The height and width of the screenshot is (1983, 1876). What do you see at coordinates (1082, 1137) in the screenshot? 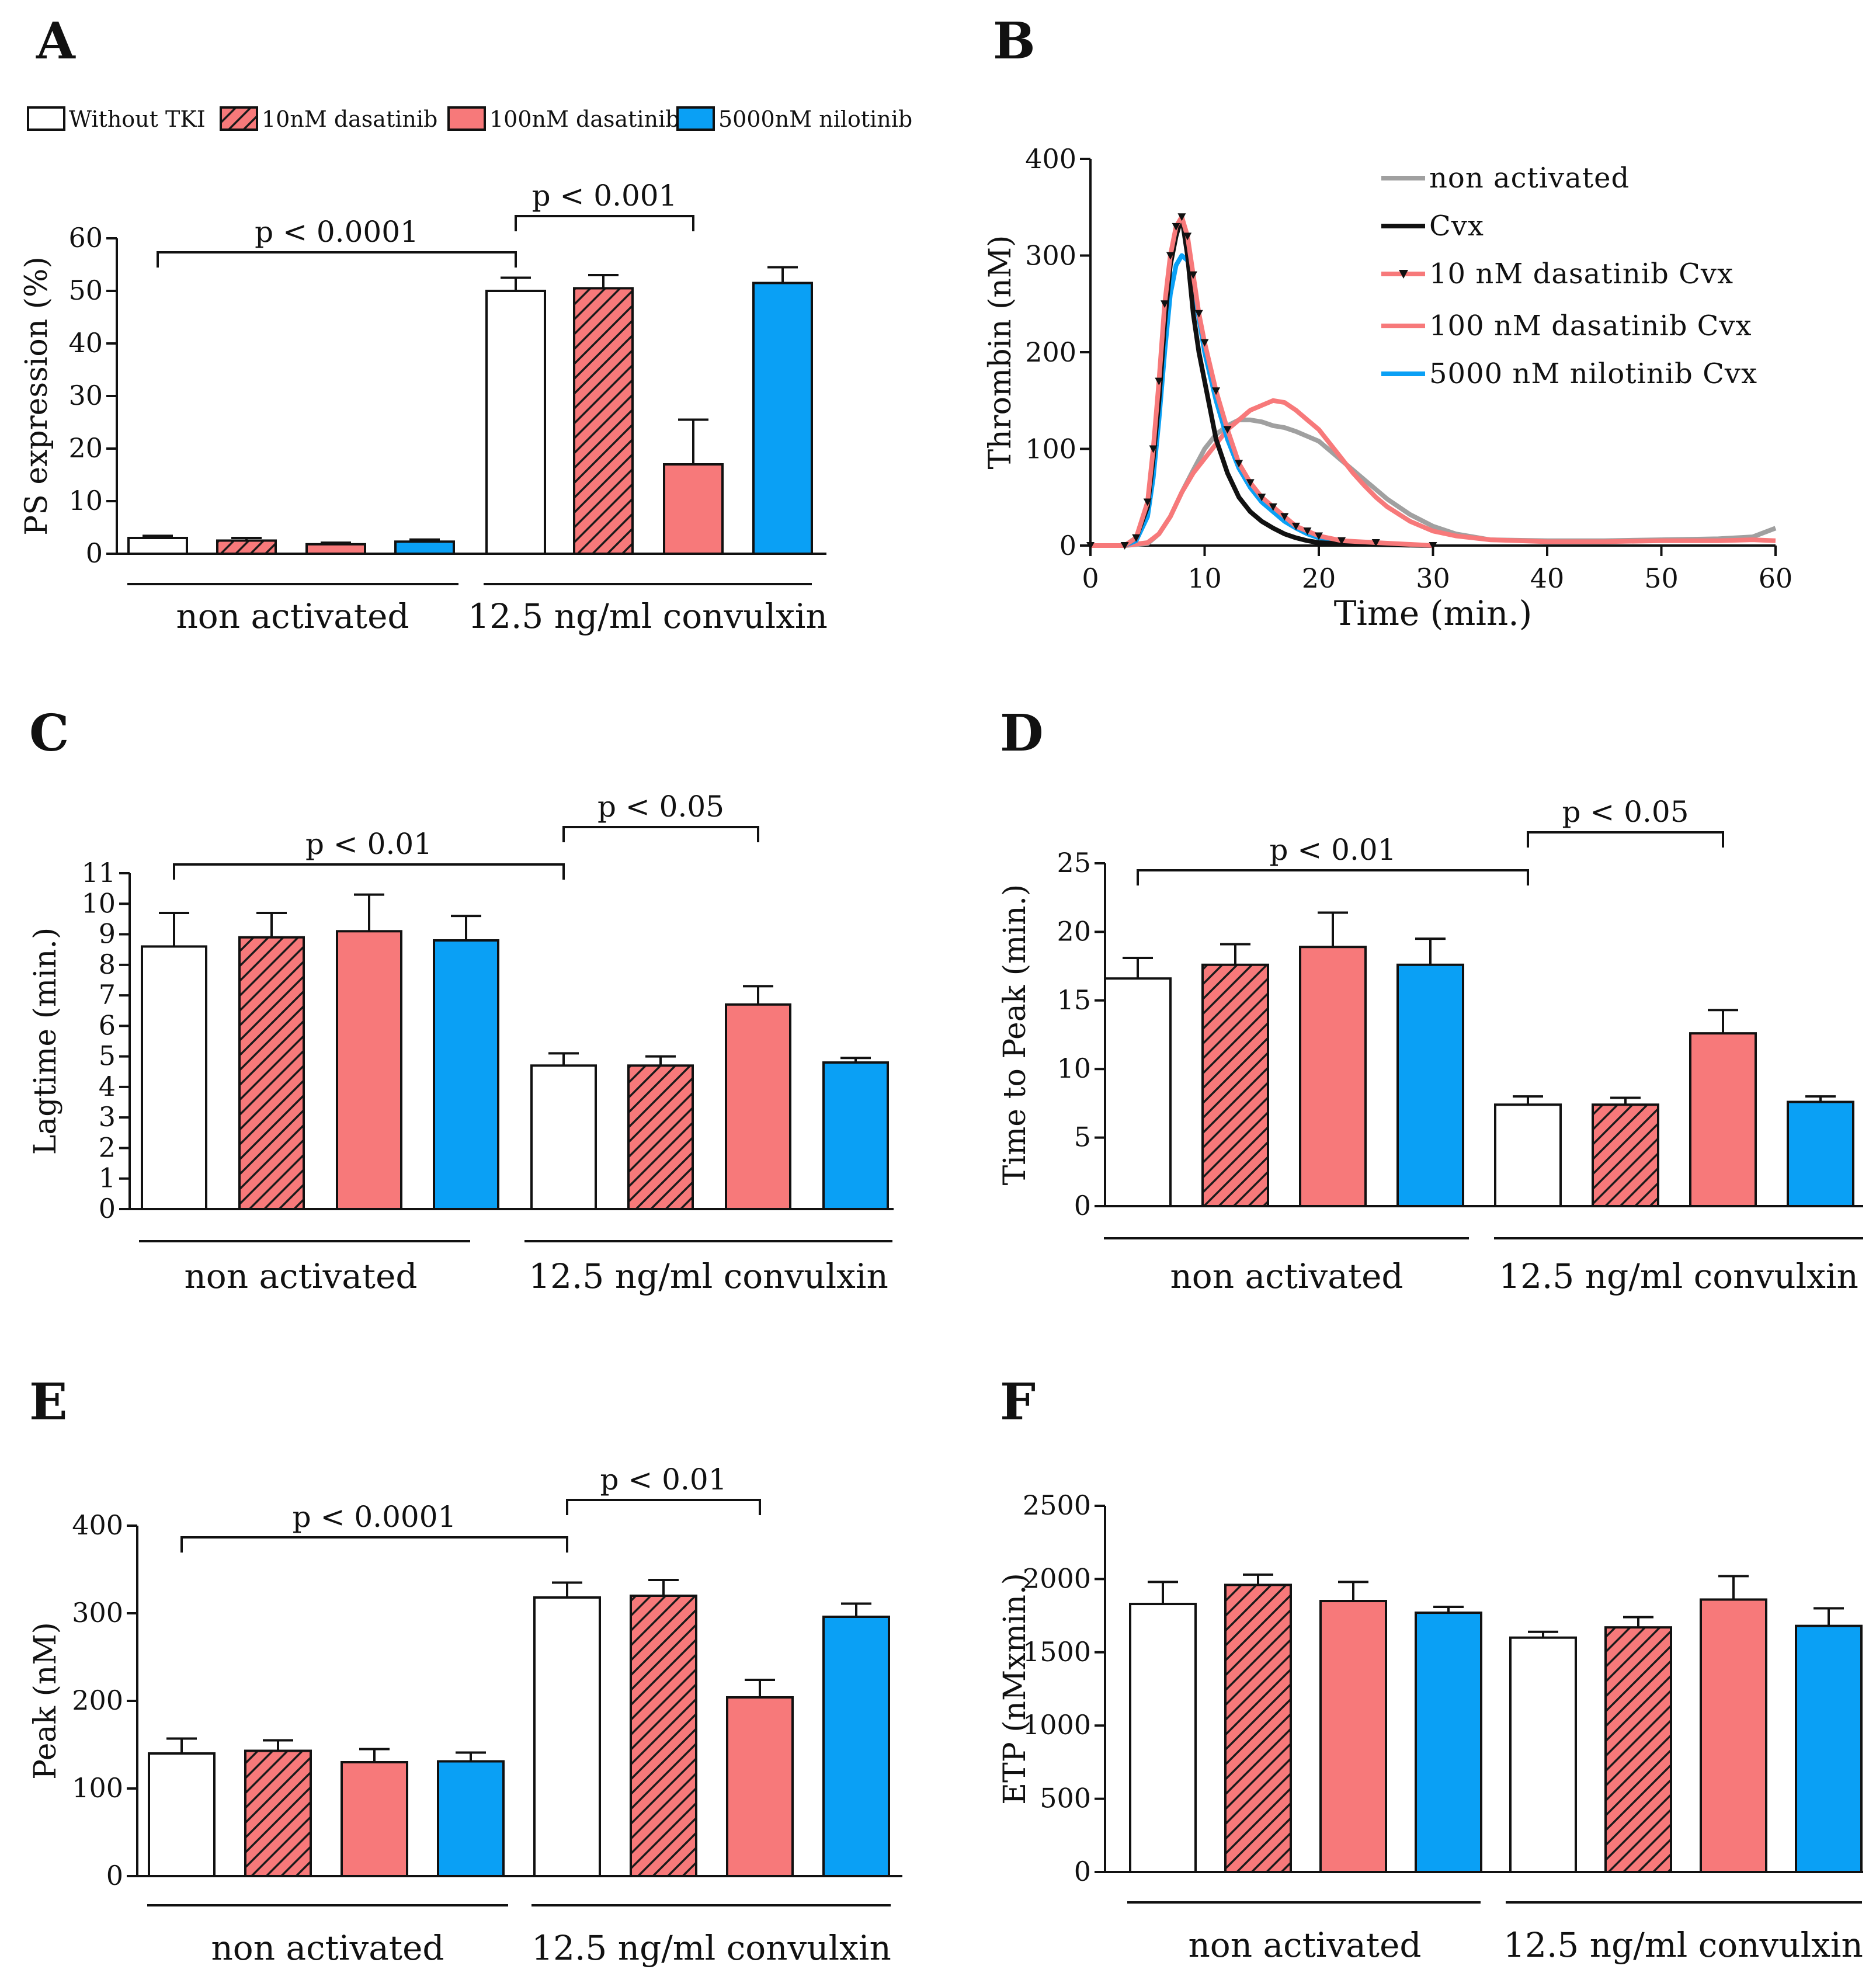
I see `y-tick-label: 5` at bounding box center [1082, 1137].